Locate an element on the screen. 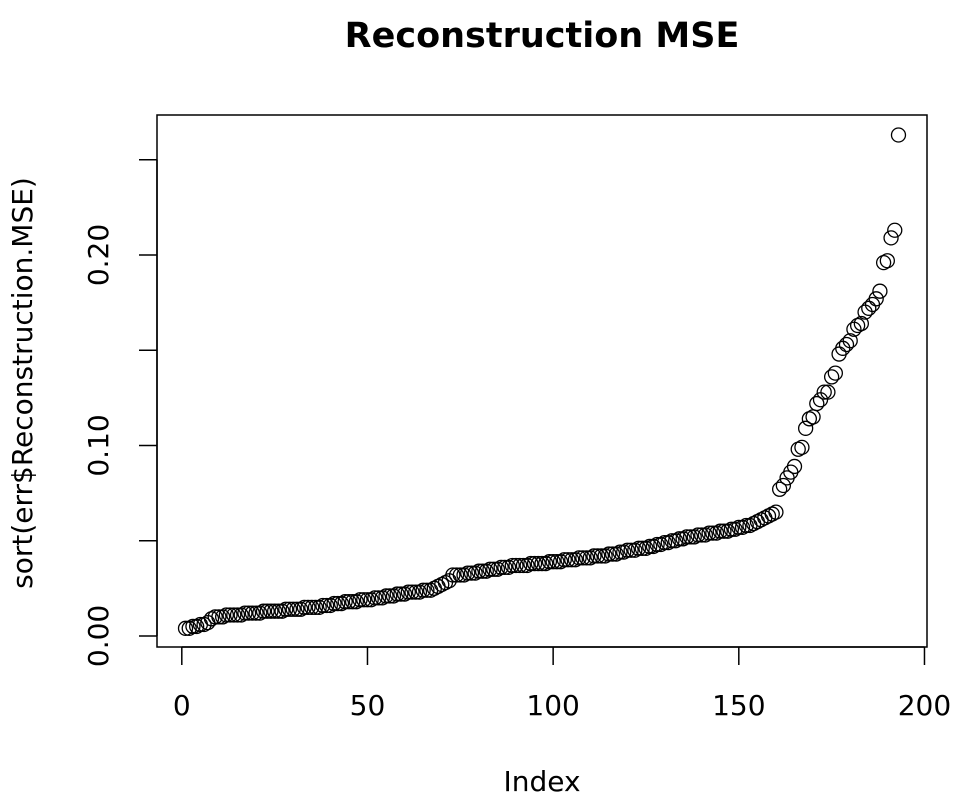 Image resolution: width=978 pixels, height=808 pixels. y-axis-label: sort(err$Reconstruction.MSE) is located at coordinates (22, 383).